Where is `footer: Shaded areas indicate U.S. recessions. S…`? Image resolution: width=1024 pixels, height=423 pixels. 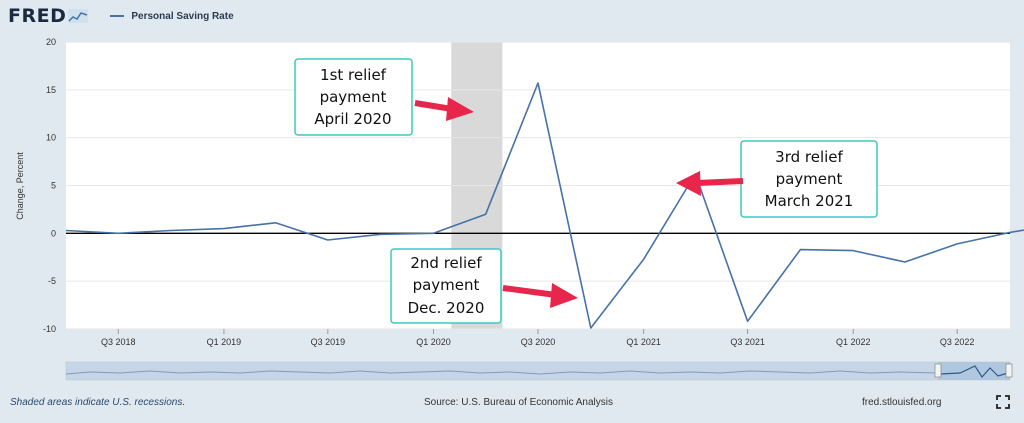
footer: Shaded areas indicate U.S. recessions. S… is located at coordinates (512, 404).